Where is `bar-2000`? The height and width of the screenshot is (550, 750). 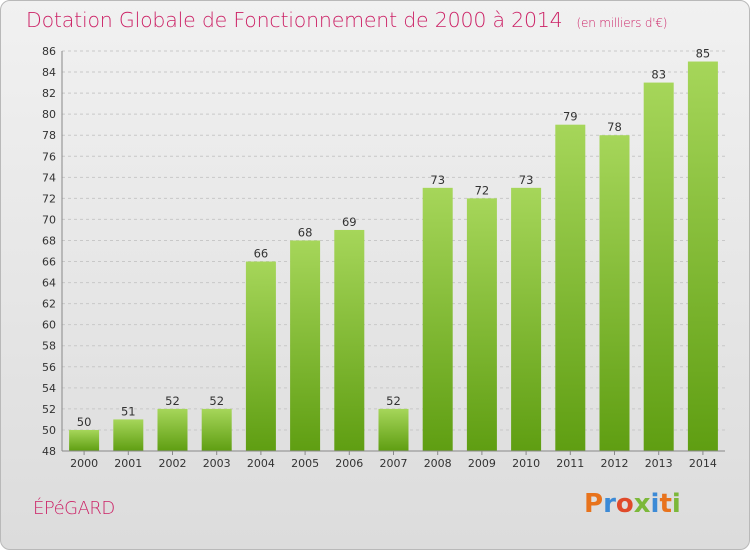
bar-2000 is located at coordinates (84, 440).